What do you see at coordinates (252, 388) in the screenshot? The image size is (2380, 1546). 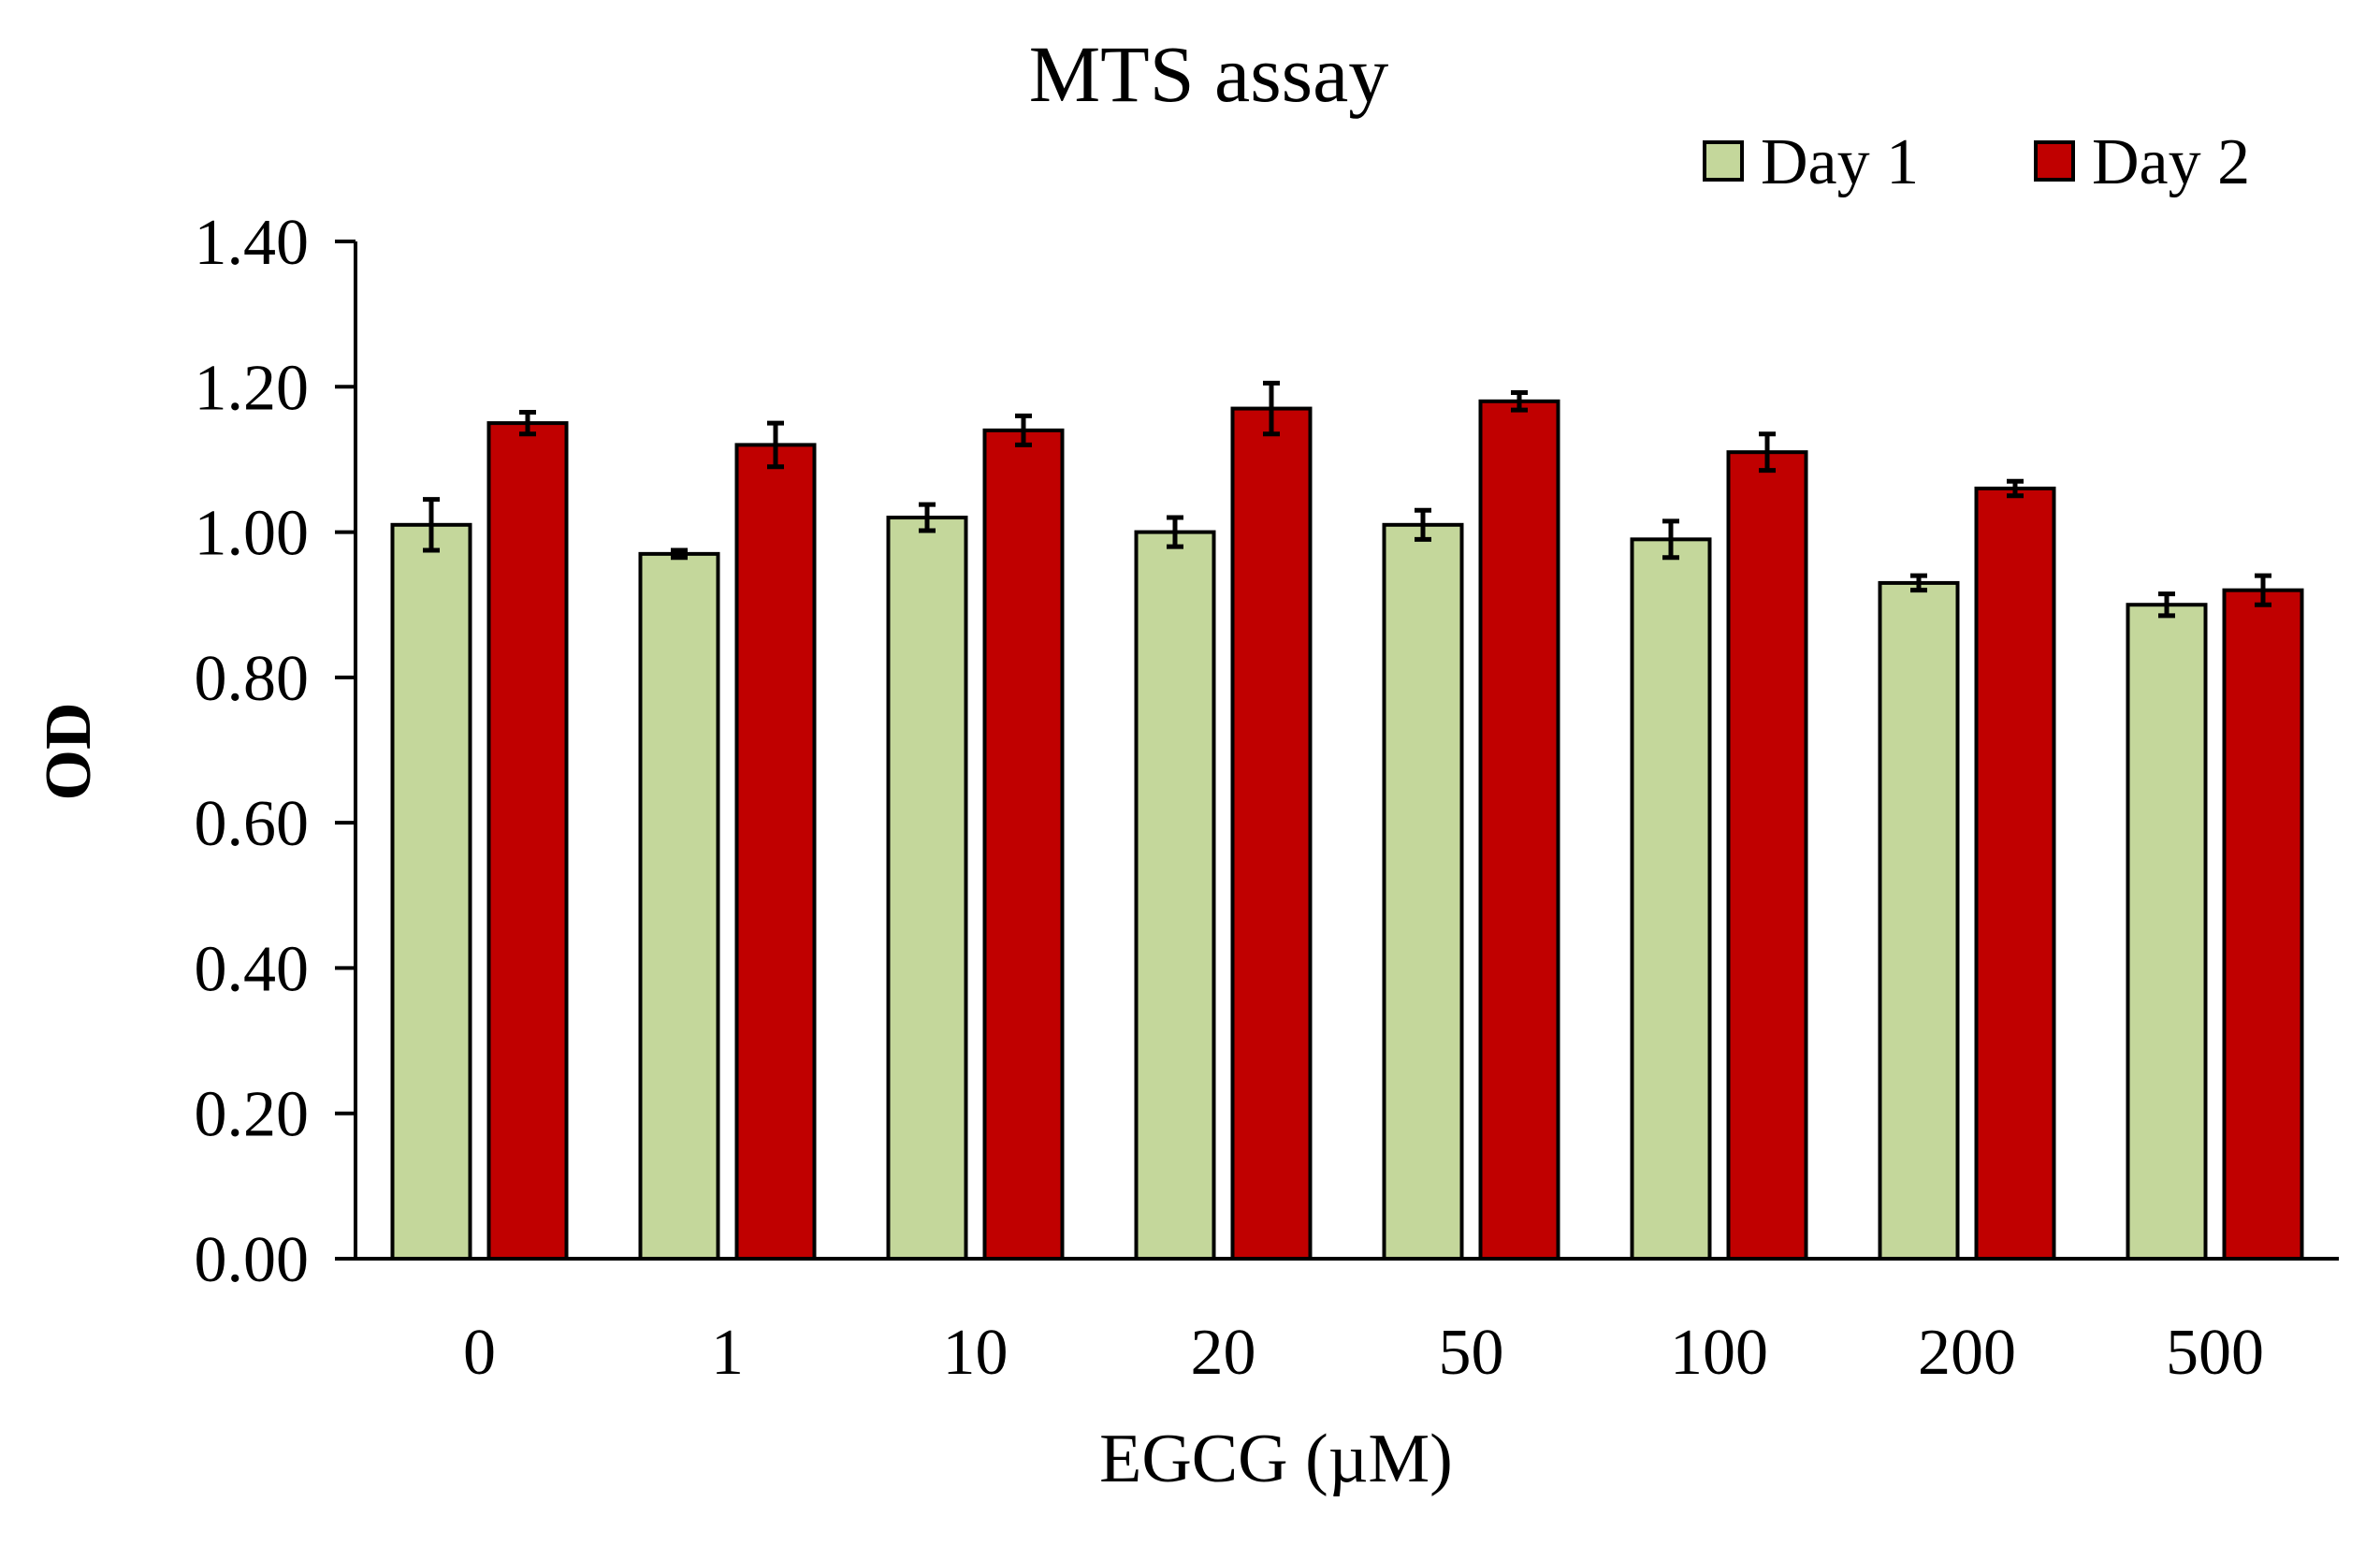 I see `y-tick-label: 1.20` at bounding box center [252, 388].